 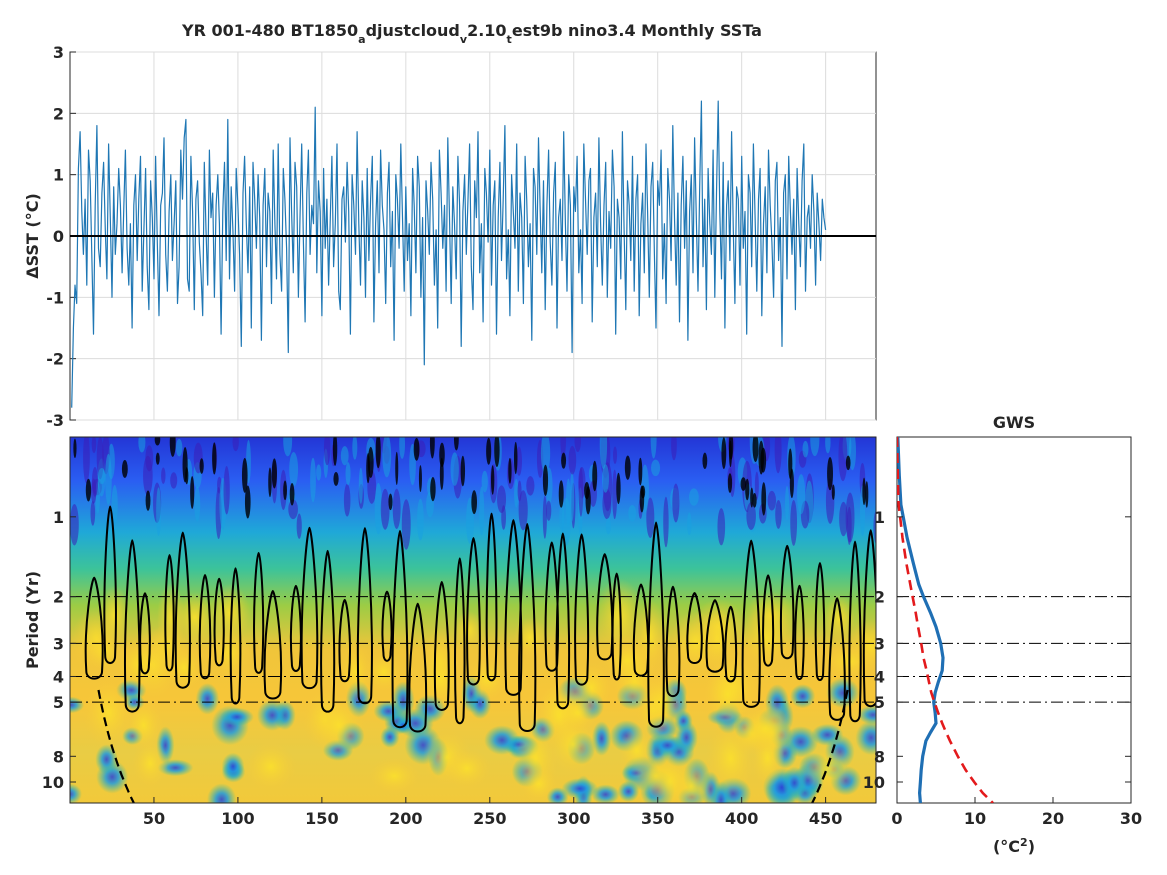 What do you see at coordinates (53, 782) in the screenshot?
I see `wavelet-y-tick-label: 10` at bounding box center [53, 782].